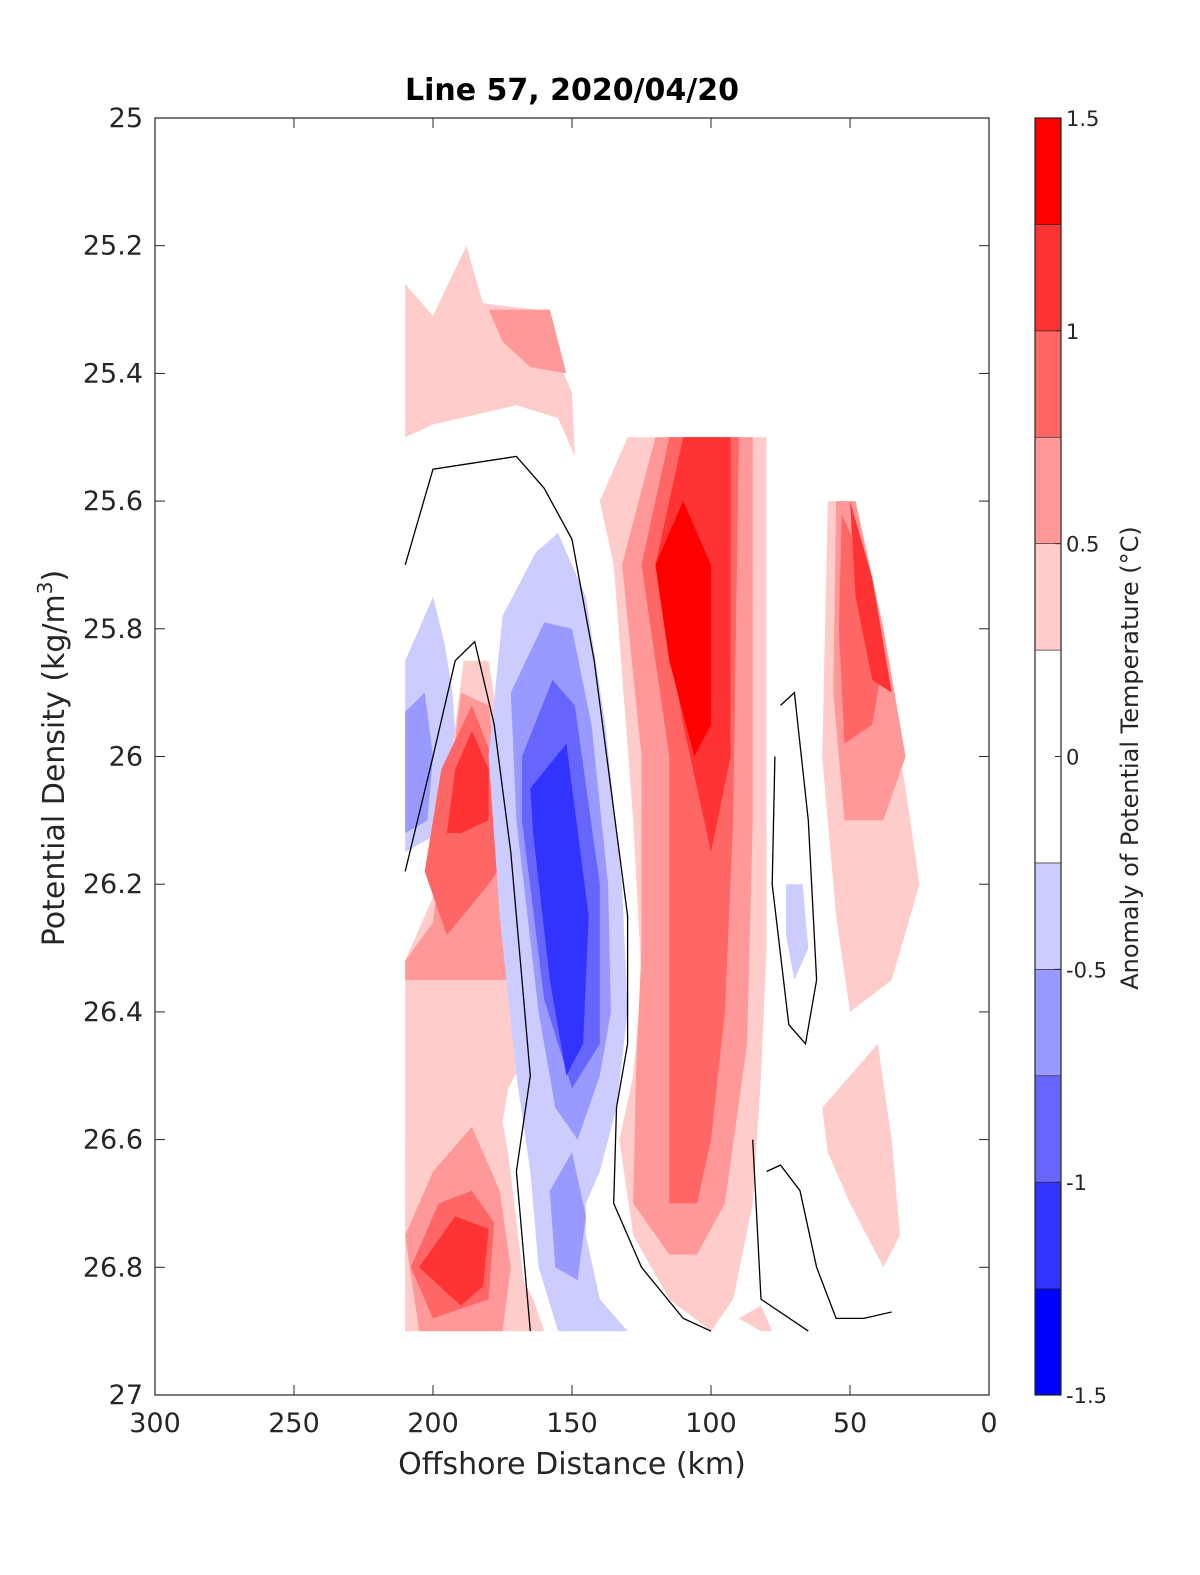 The height and width of the screenshot is (1575, 1200). Describe the element at coordinates (797, 932) in the screenshot. I see `contour-region-nearshore-cool-spot` at that location.